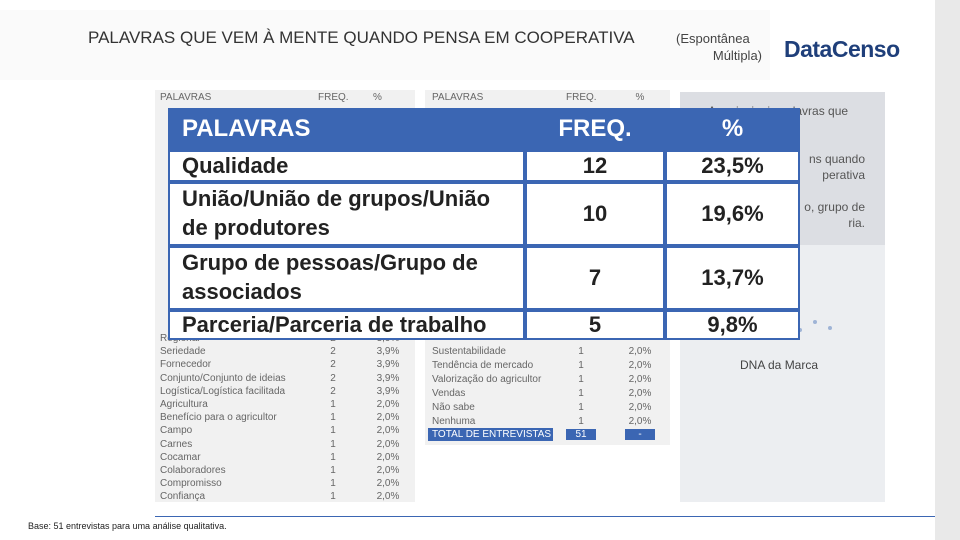 The image size is (960, 540). I want to click on highlight-cell: 13,7%, so click(732, 278).